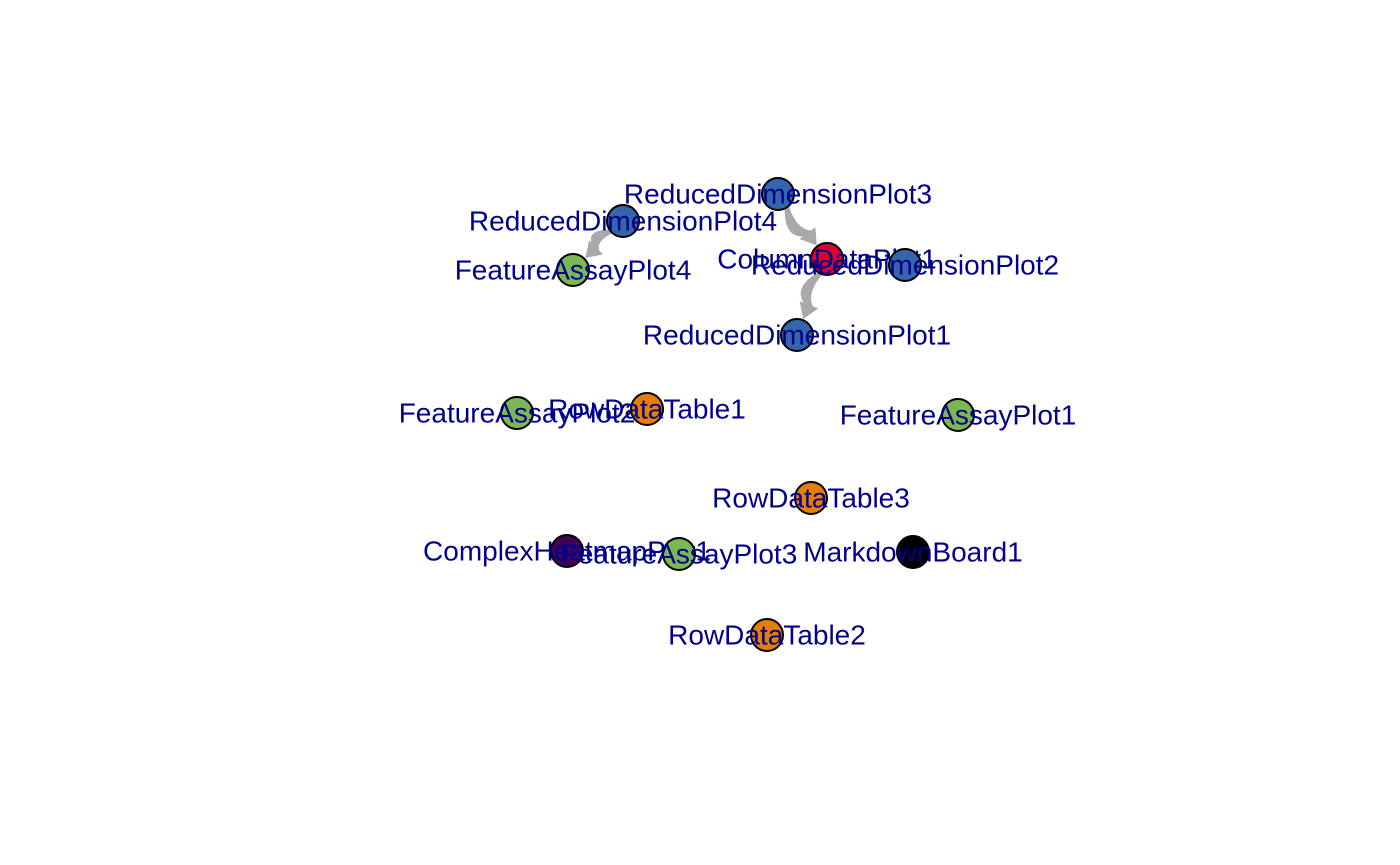 This screenshot has width=1400, height=865. I want to click on node-ReducedDimensionPlot4: ReducedDimensionPlot4, so click(623, 221).